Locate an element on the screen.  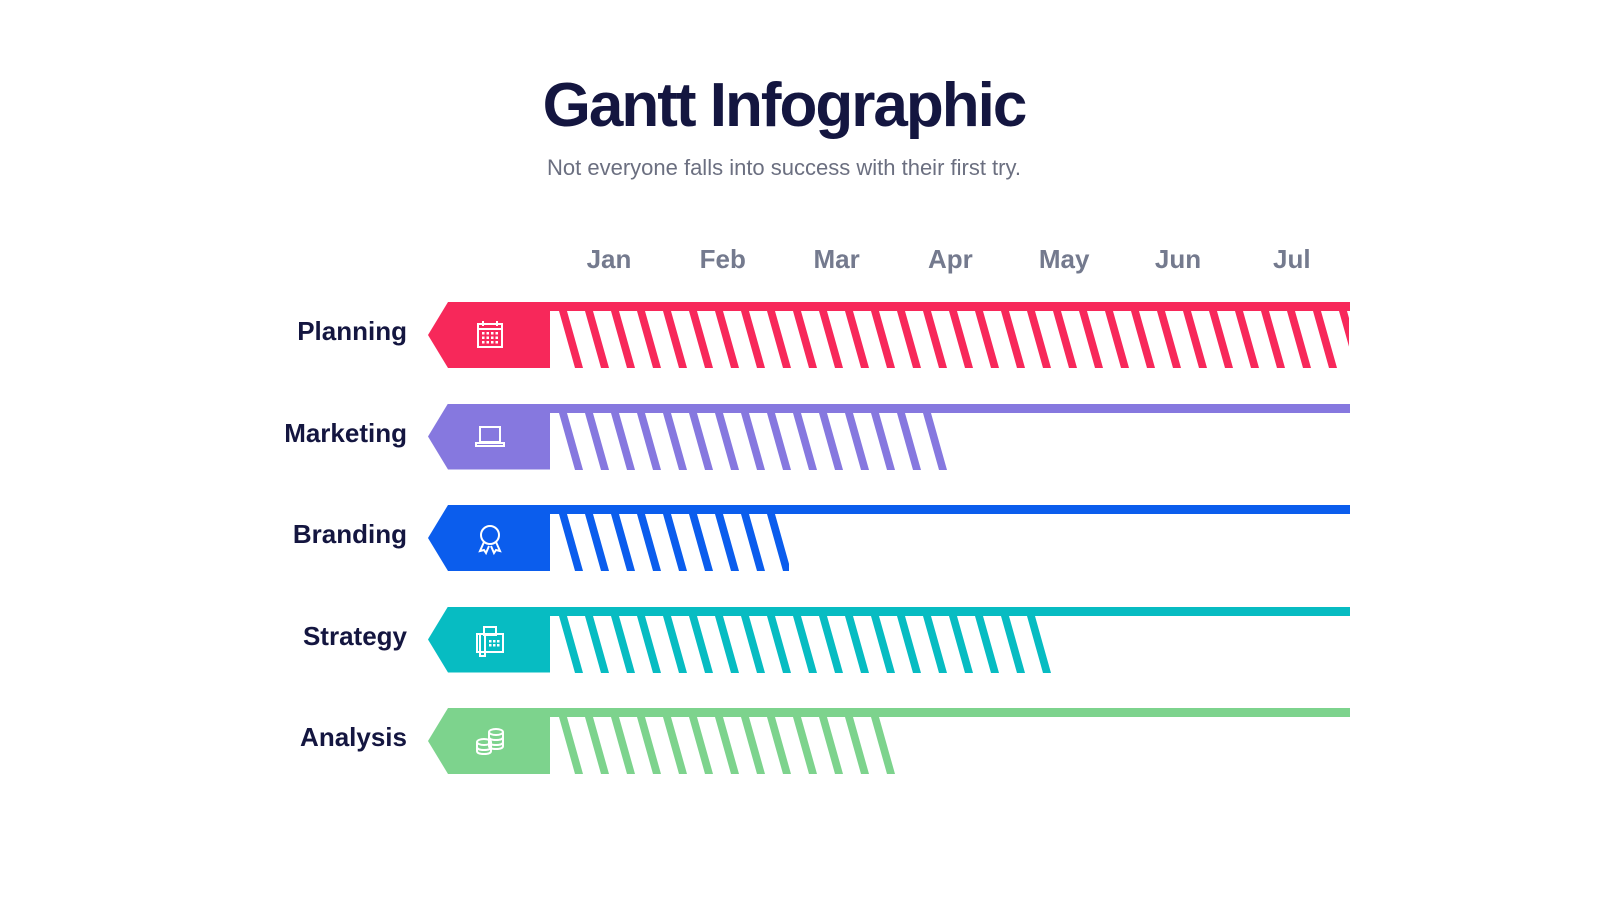
gantt-bar-planning is located at coordinates (889, 335).